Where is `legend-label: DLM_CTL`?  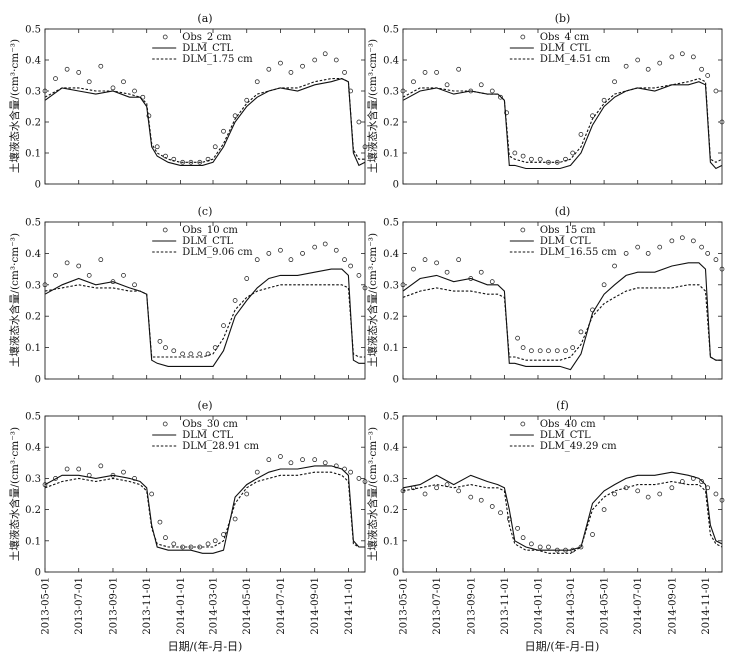 legend-label: DLM_CTL is located at coordinates (207, 241).